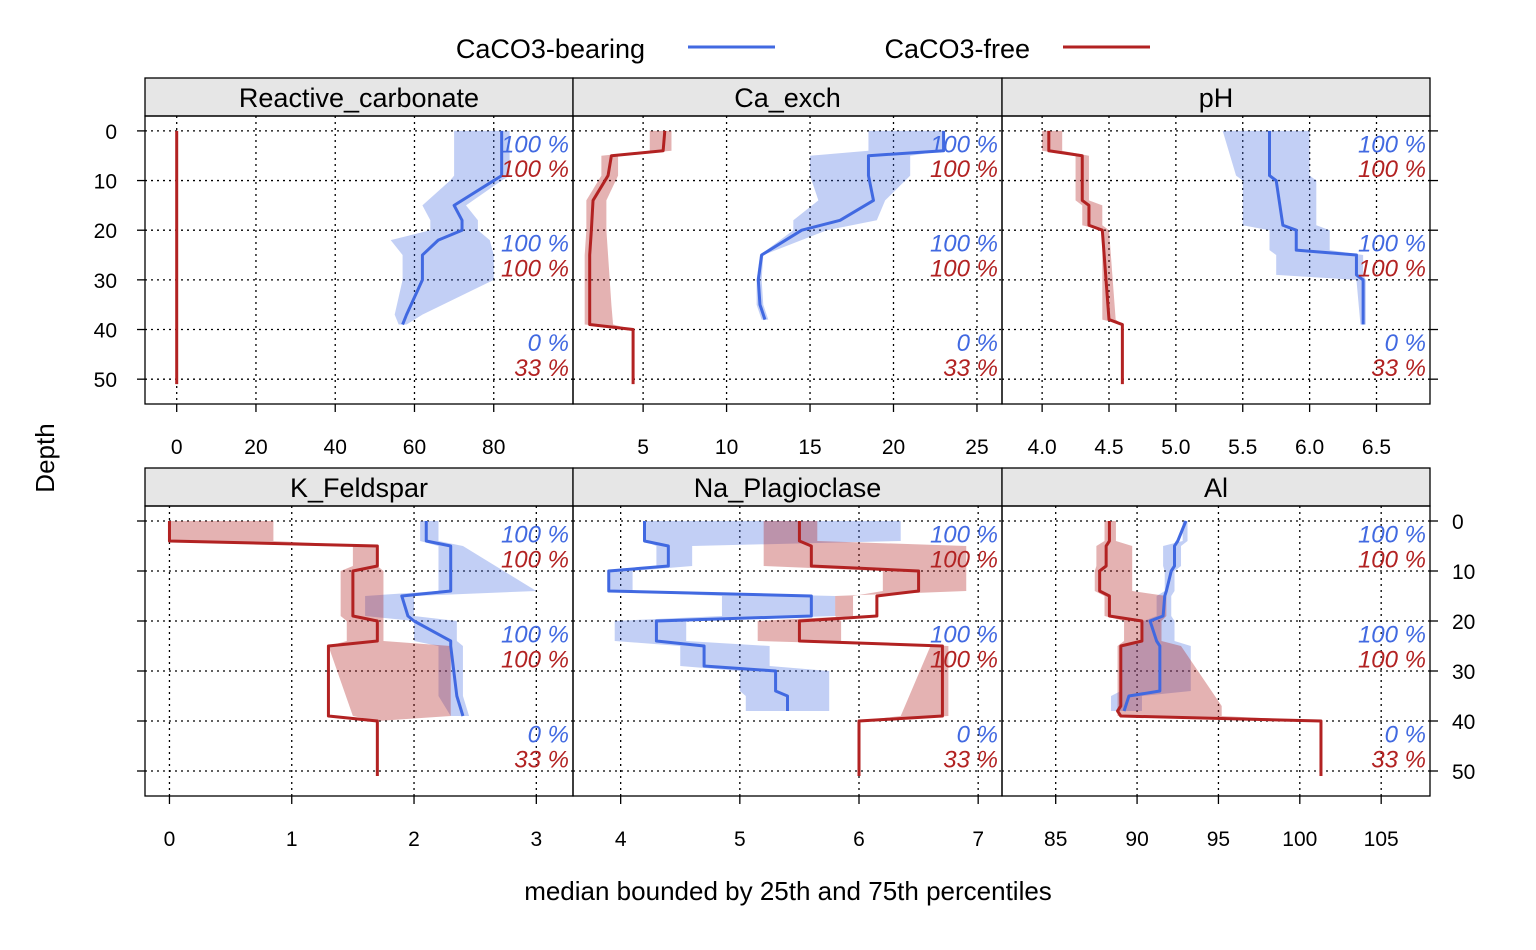  Describe the element at coordinates (859, 839) in the screenshot. I see `x-tick-label: 6` at that location.